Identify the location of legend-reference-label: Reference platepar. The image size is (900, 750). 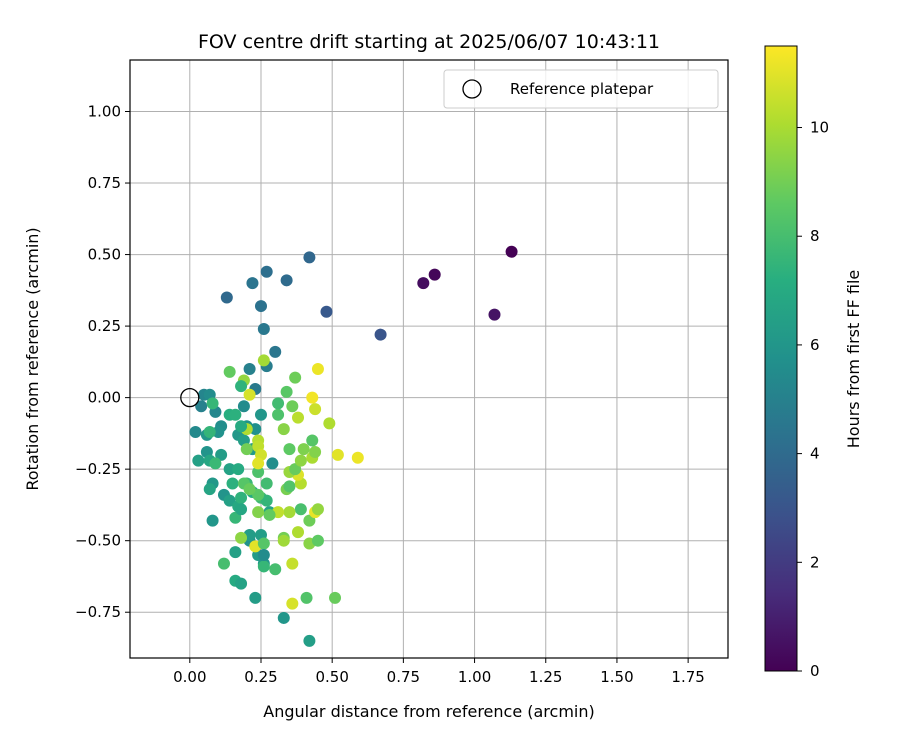
(582, 89).